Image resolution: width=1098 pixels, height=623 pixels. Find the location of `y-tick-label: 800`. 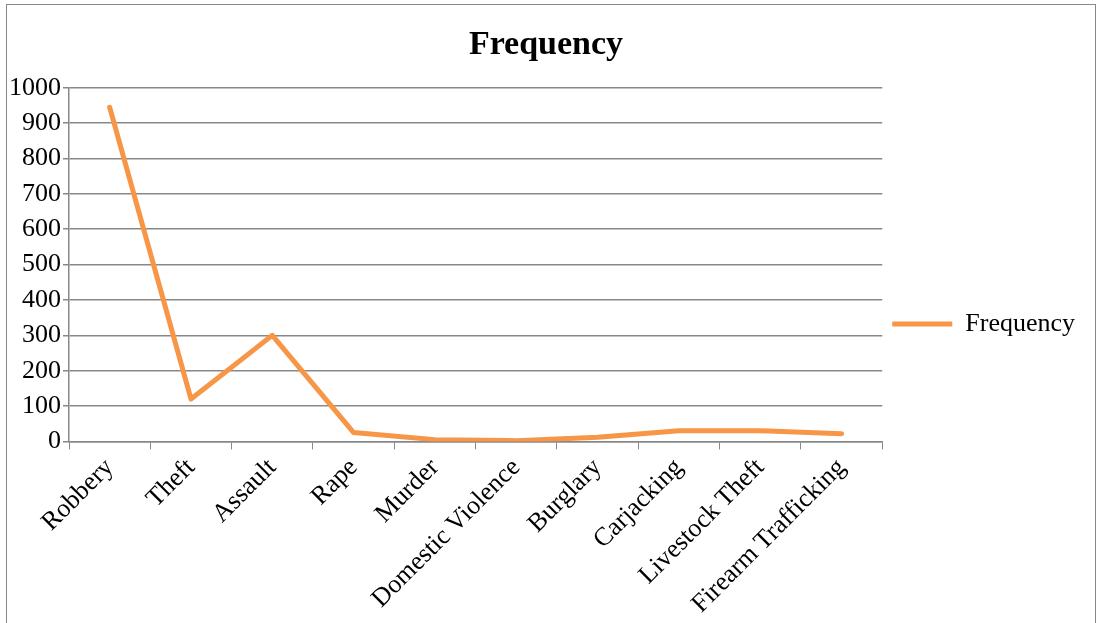

y-tick-label: 800 is located at coordinates (41, 157).